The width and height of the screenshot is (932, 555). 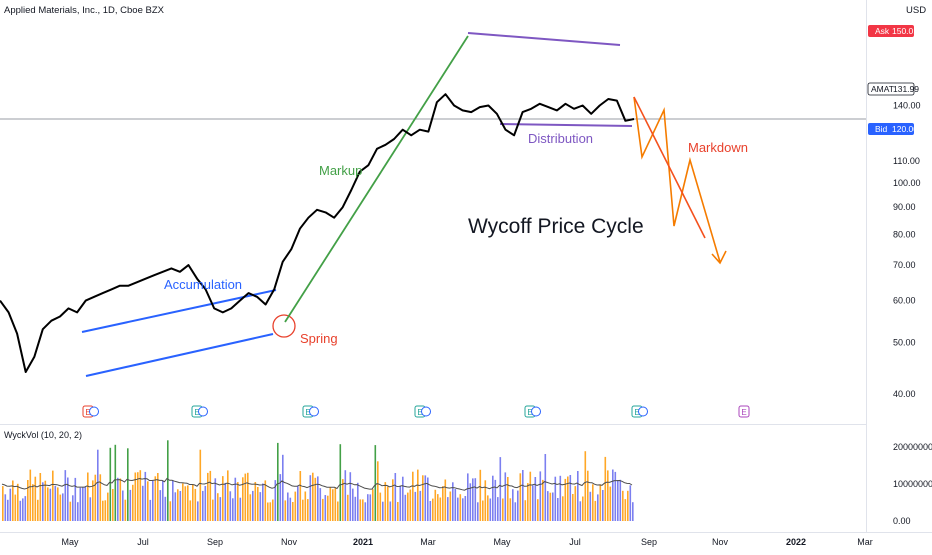 I want to click on ask-tag-label: Ask, so click(x=882, y=31).